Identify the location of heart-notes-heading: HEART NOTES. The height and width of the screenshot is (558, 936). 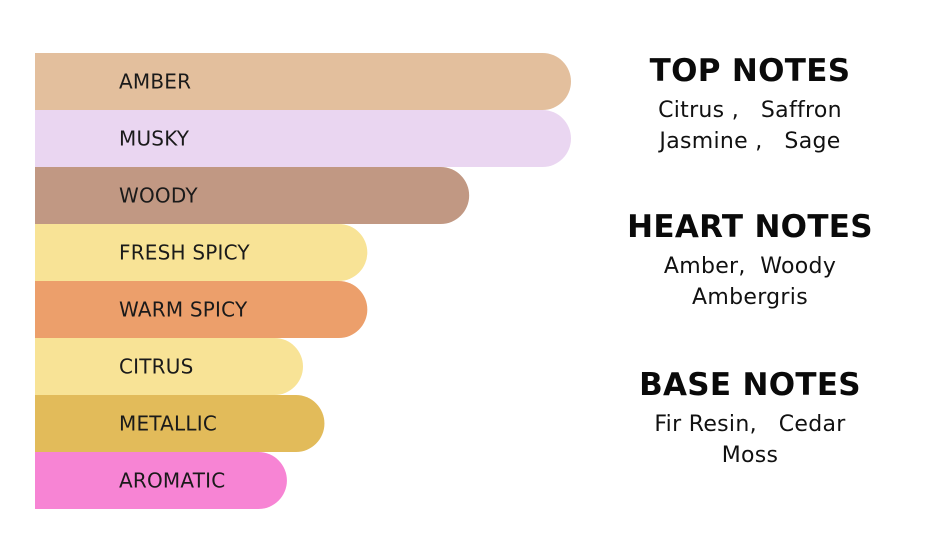
(750, 227).